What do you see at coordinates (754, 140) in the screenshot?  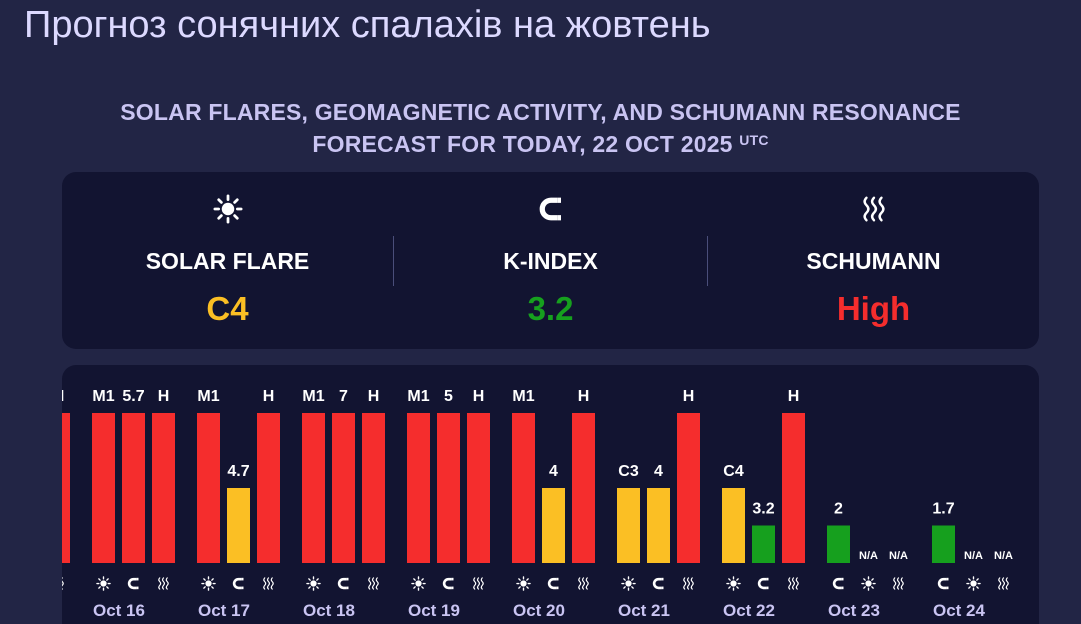 I see `subtitle-utc: UTC` at bounding box center [754, 140].